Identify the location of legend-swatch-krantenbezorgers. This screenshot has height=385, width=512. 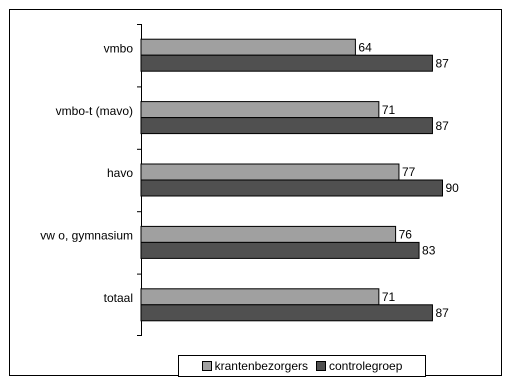
(206, 366).